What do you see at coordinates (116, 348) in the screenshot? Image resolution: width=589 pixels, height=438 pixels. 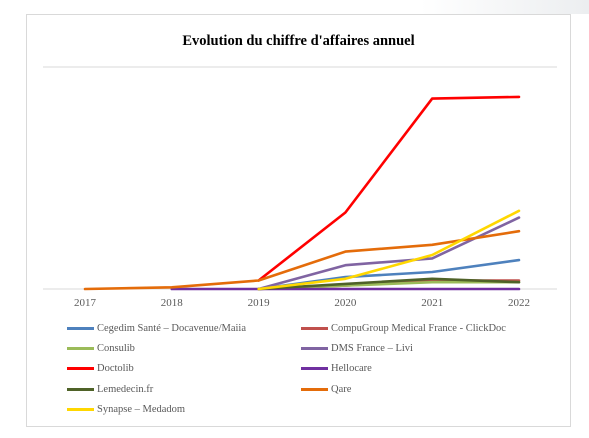 I see `legend-label: Consulib` at bounding box center [116, 348].